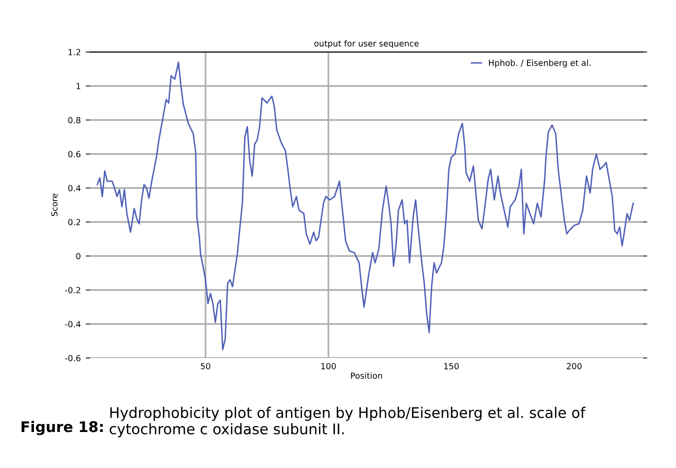 The width and height of the screenshot is (676, 468). Describe the element at coordinates (348, 422) in the screenshot. I see `text: Hydrophobicity plot of antigen by Hphob/Eisenberg et al. scale of cytochrome c oxidase subunit II.` at that location.